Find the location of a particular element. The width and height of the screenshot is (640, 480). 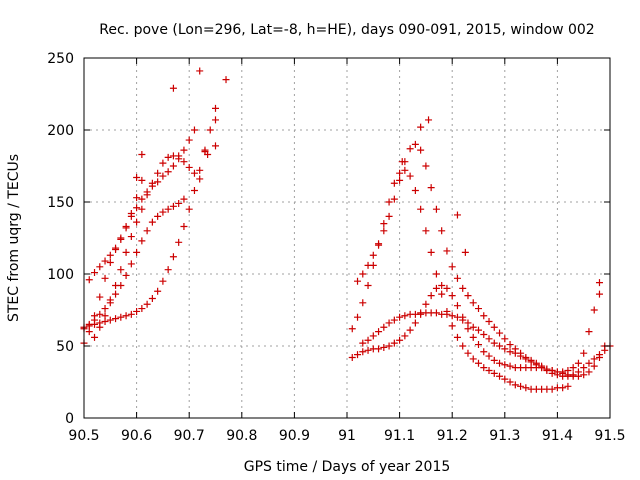

x-tick-label: 91.3 is located at coordinates (504, 436).